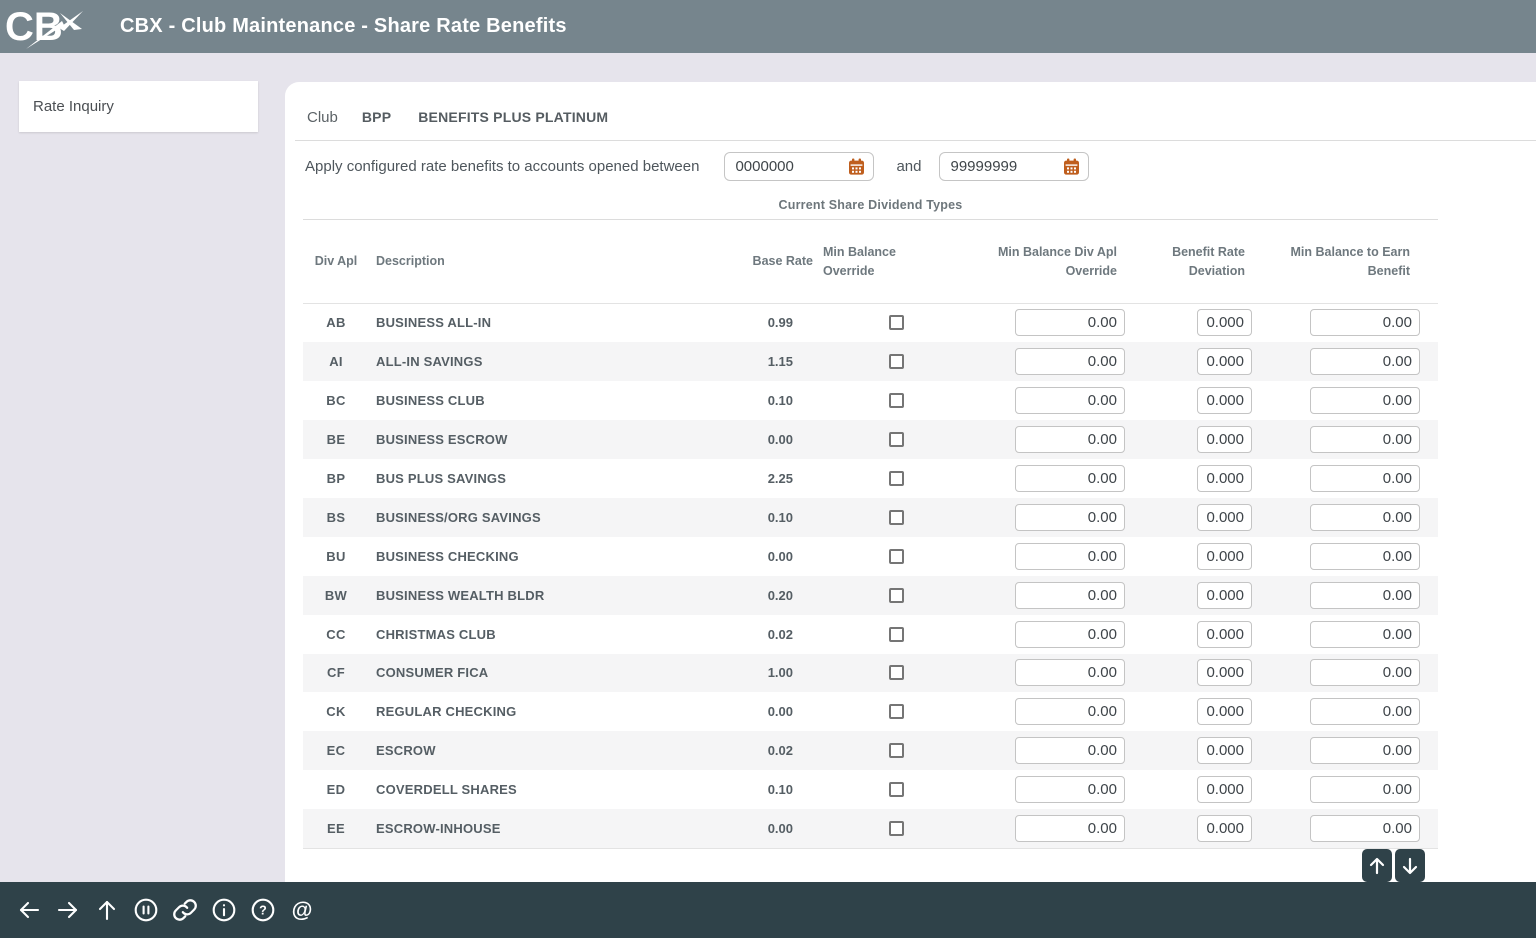 This screenshot has width=1536, height=938. I want to click on table-row: BS BUSINESS/ORG SAVINGS 0.10, so click(870, 517).